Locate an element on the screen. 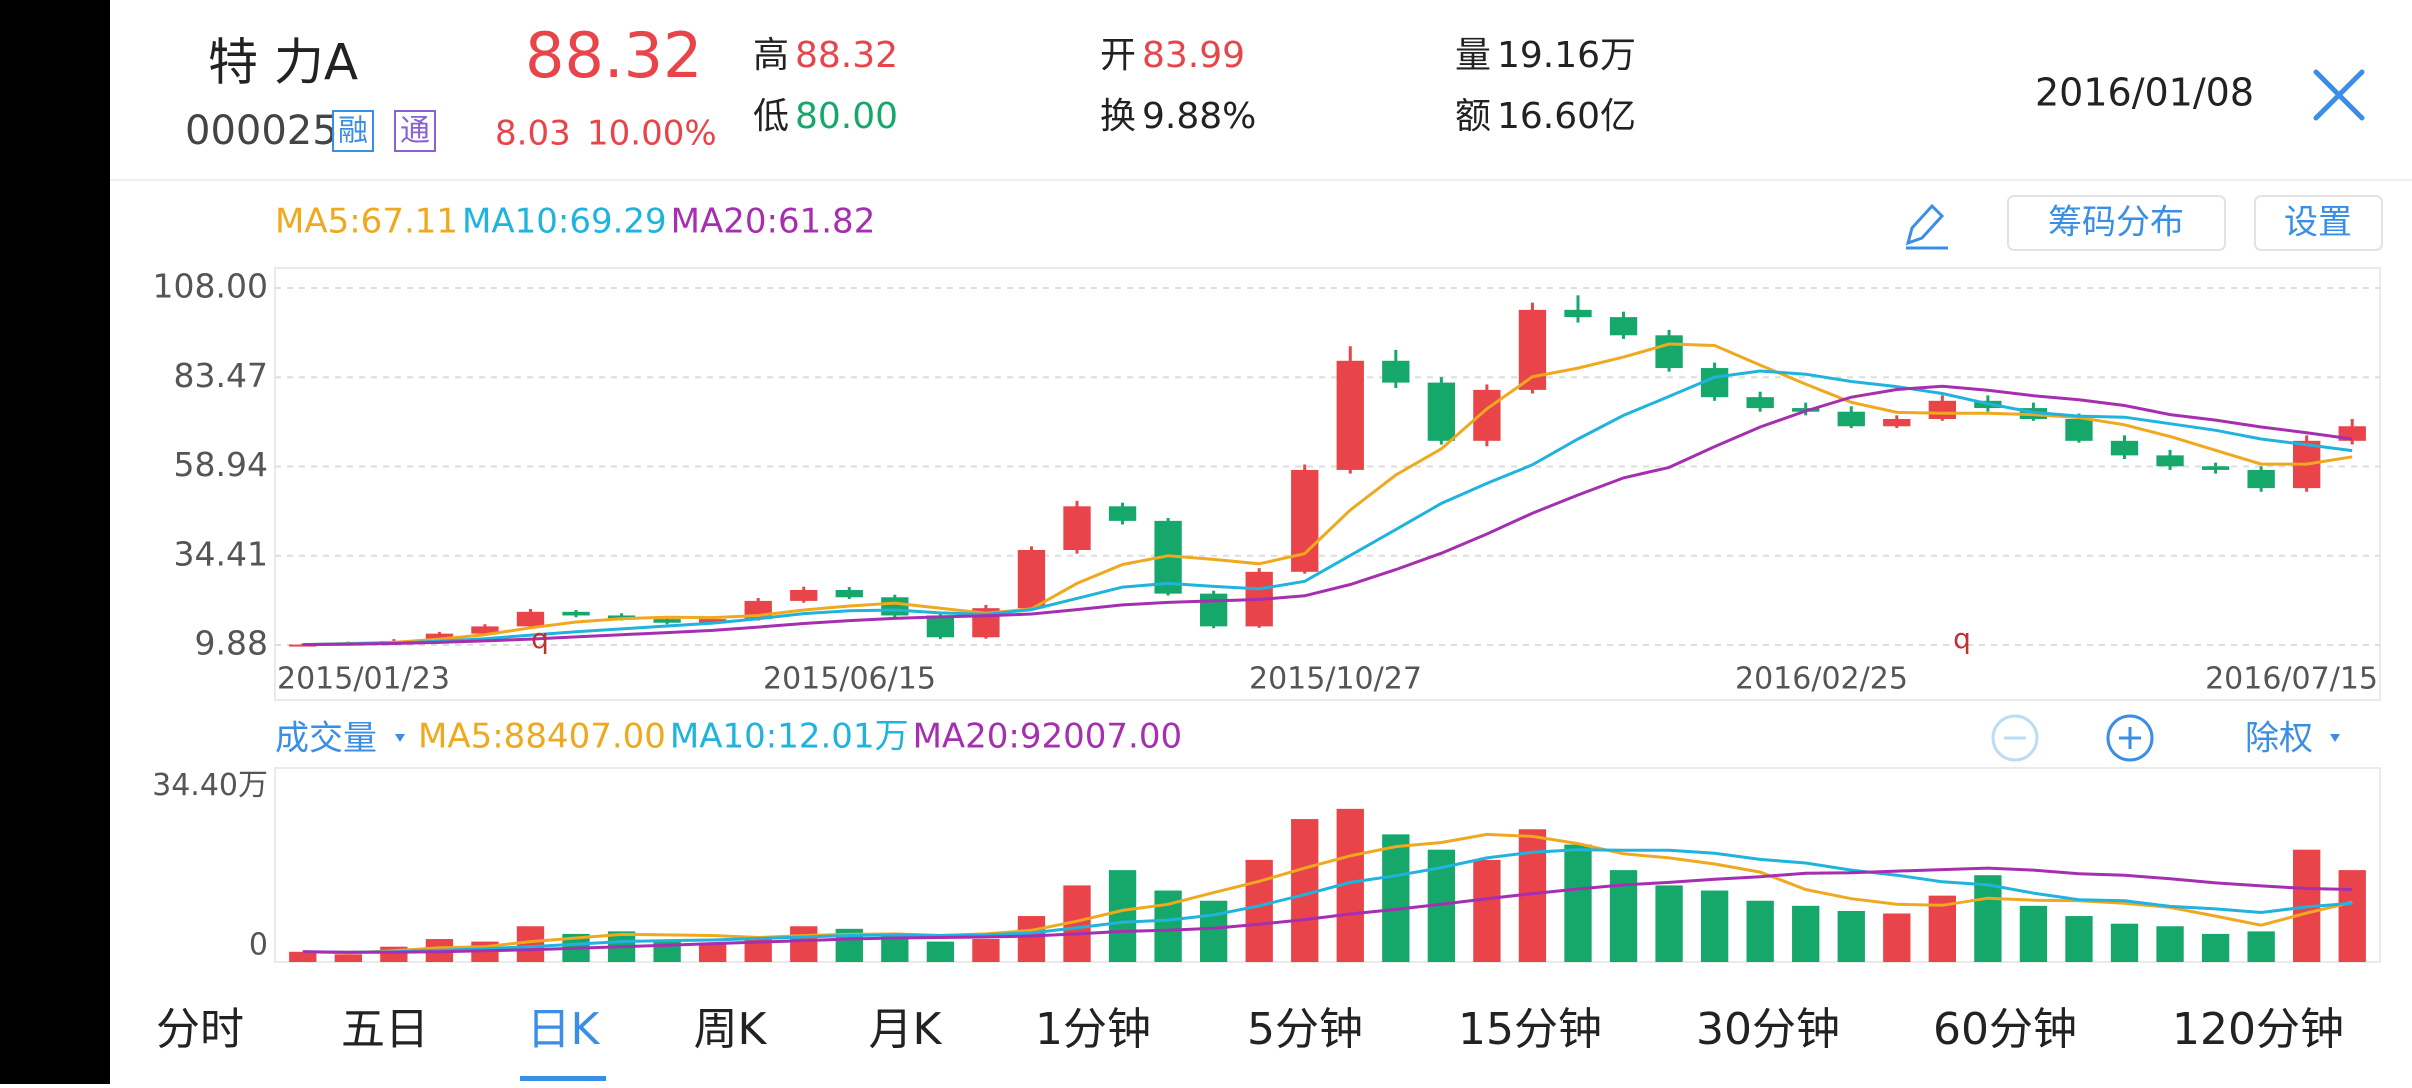 The height and width of the screenshot is (1088, 2412). volume-title: 成交量 is located at coordinates (326, 739).